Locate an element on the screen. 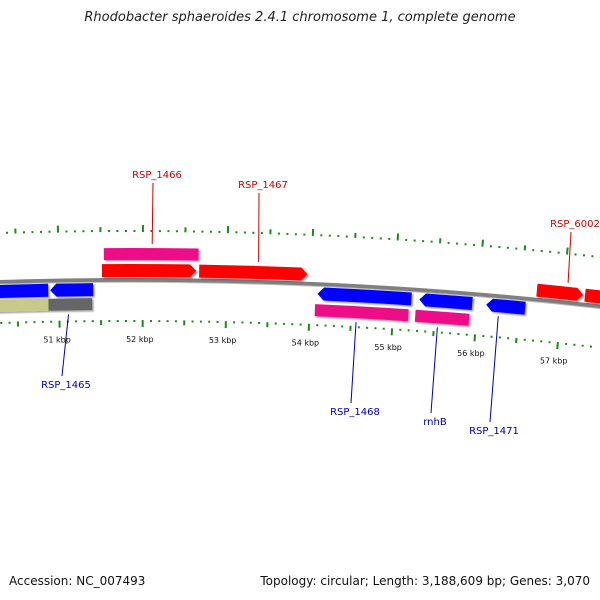 The image size is (600, 600). scale-label: 51 kbp is located at coordinates (57, 340).